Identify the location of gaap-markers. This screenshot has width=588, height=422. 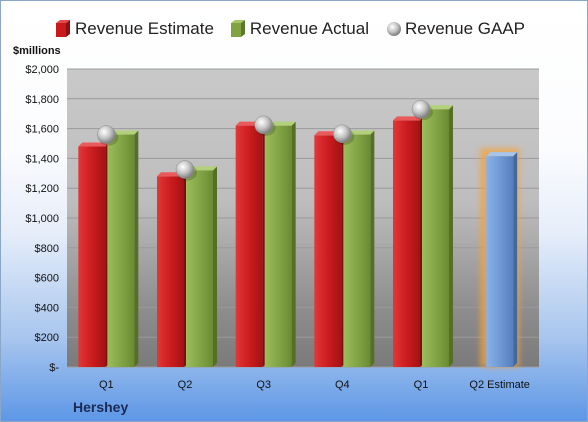
(265, 140).